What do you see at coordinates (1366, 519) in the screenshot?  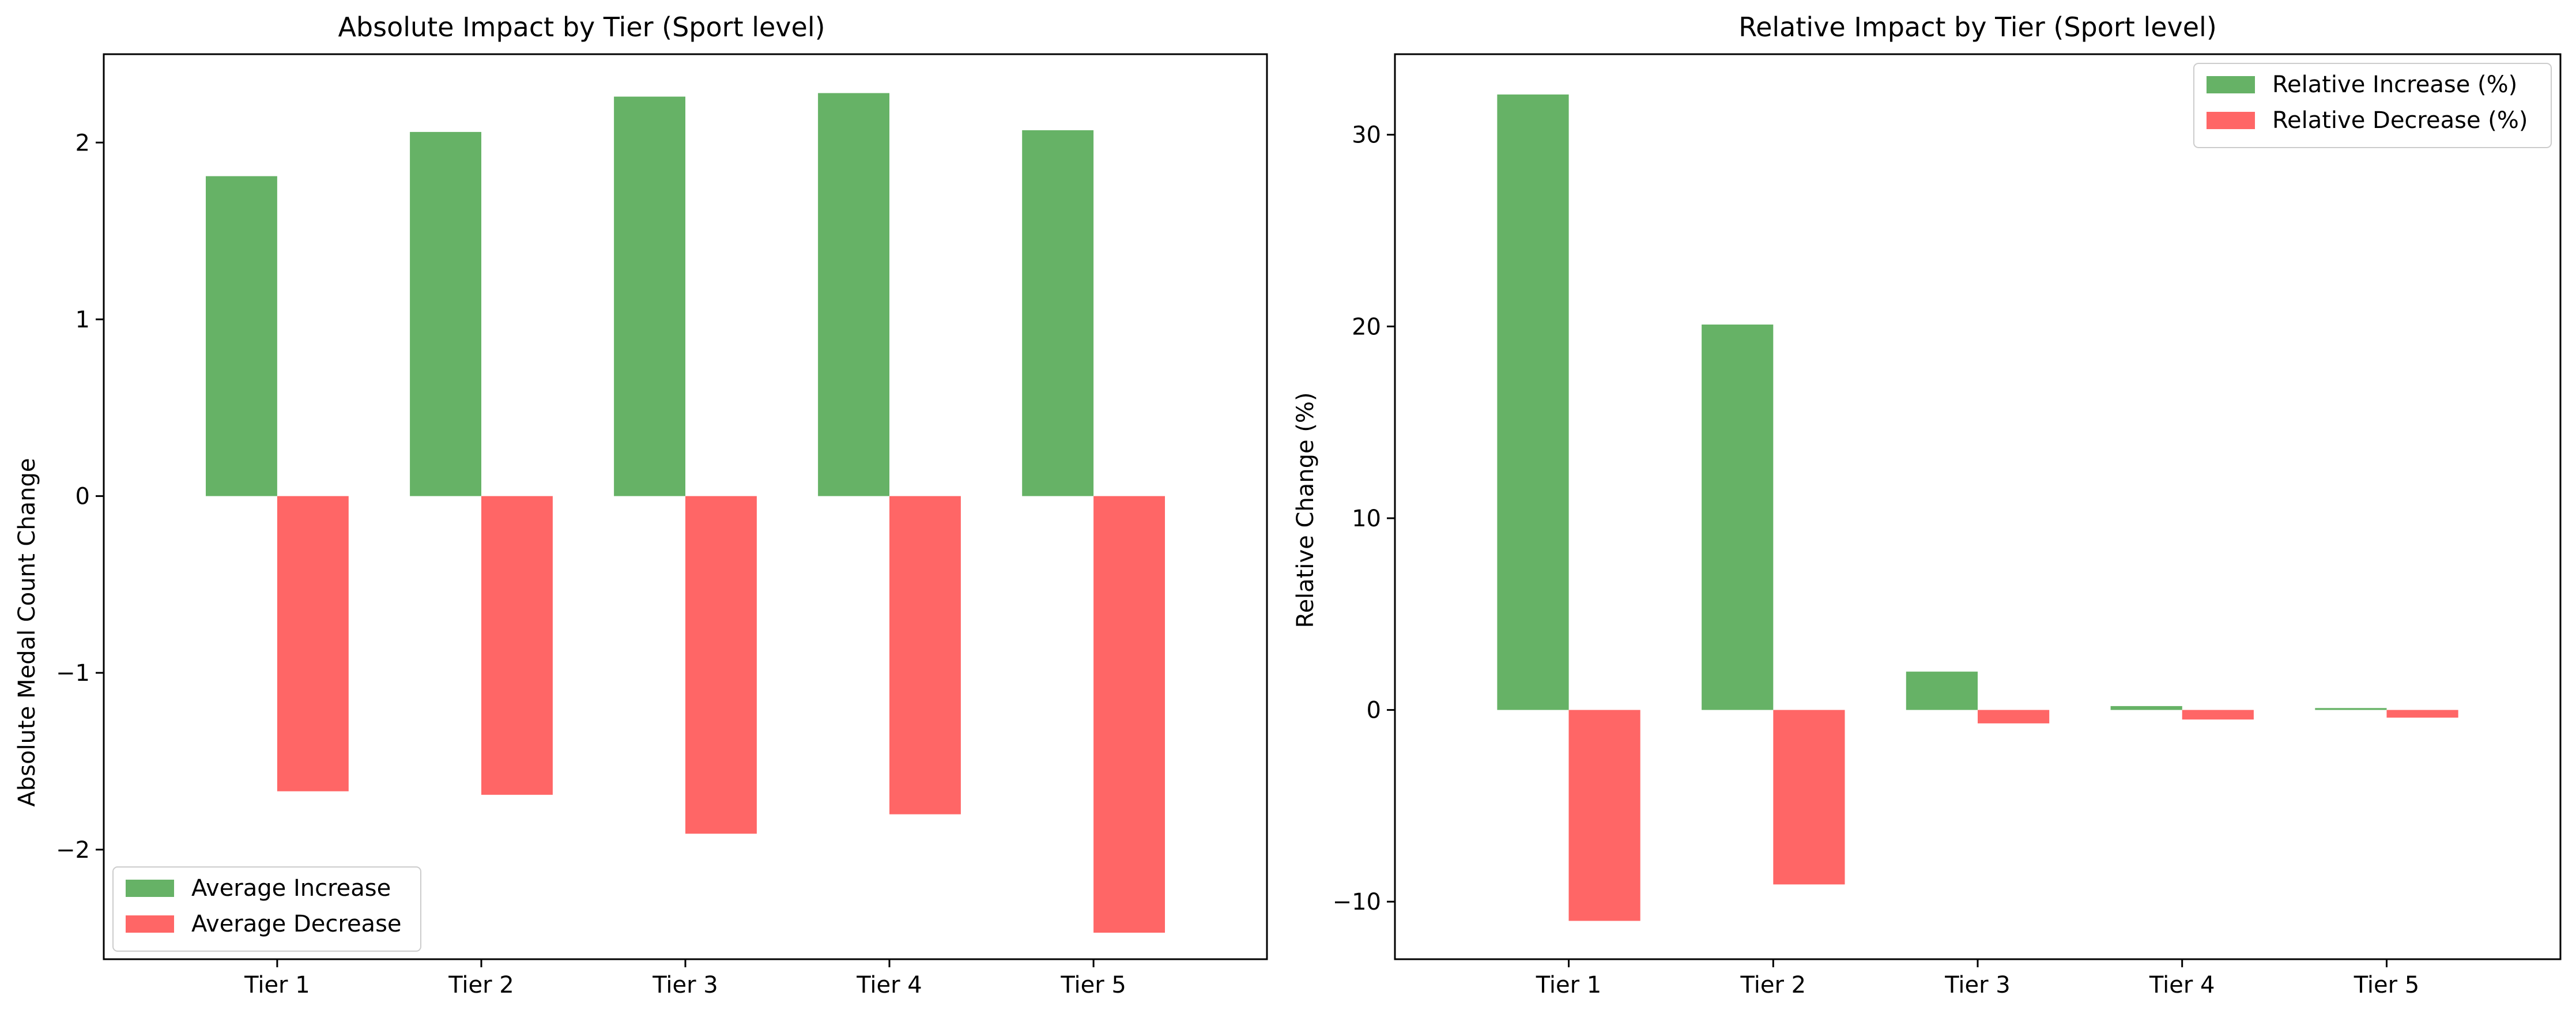 I see `y-tick-label: 10` at bounding box center [1366, 519].